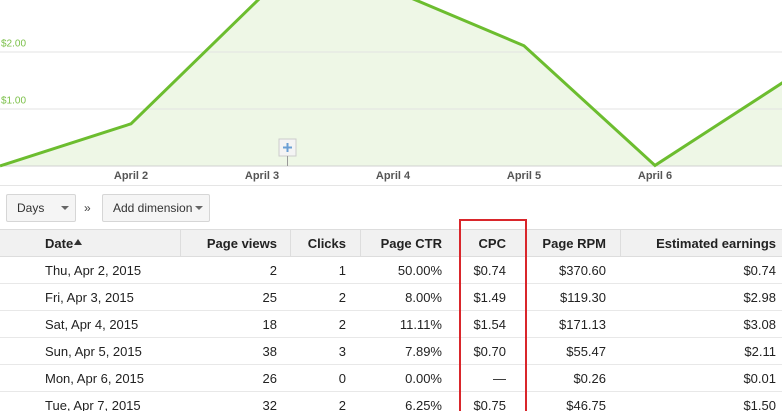 The height and width of the screenshot is (411, 782). I want to click on table-cell: $0.26, so click(589, 378).